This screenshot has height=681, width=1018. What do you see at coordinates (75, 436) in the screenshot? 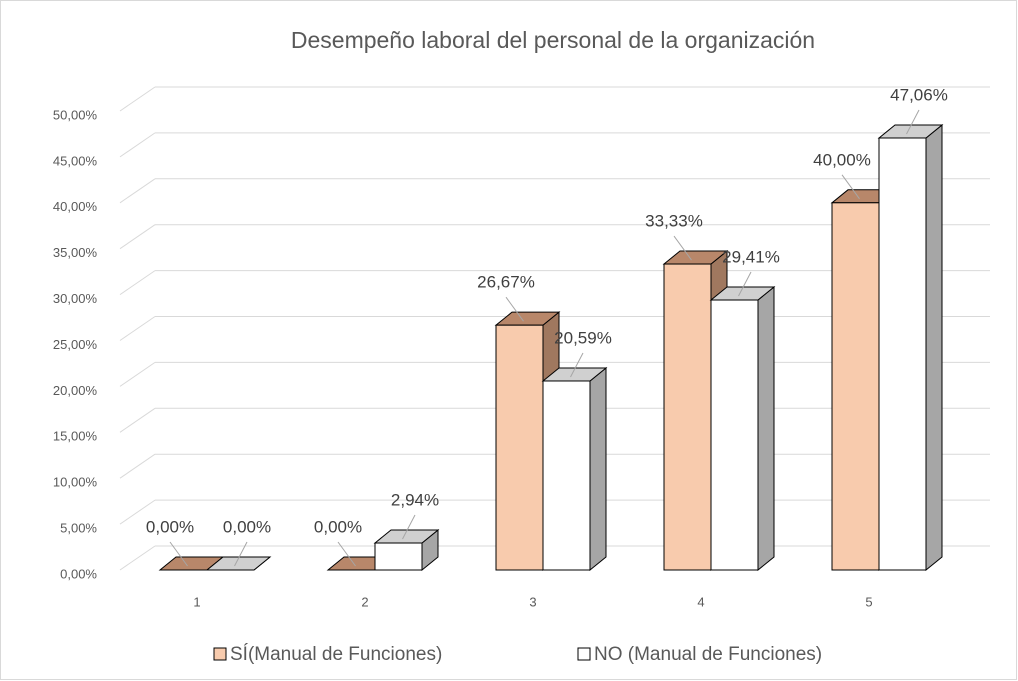
I see `y-tick-label: 15,00%` at bounding box center [75, 436].